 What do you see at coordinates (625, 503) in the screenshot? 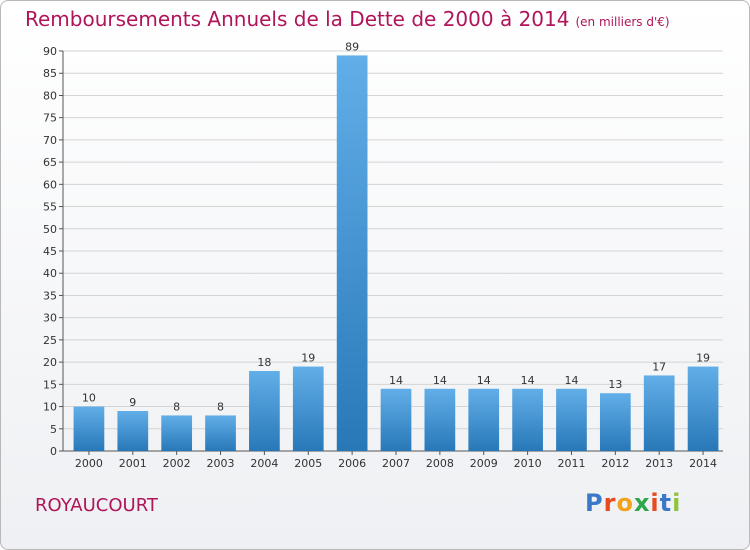
I see `logo-letter: o` at bounding box center [625, 503].